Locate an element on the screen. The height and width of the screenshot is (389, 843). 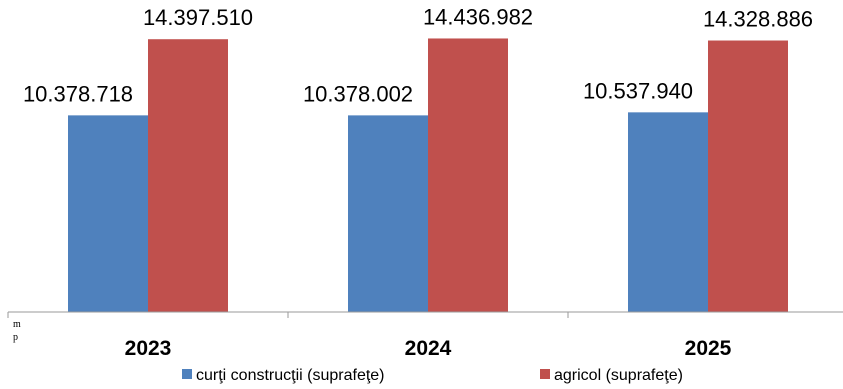
unit-label-p: p is located at coordinates (15, 337).